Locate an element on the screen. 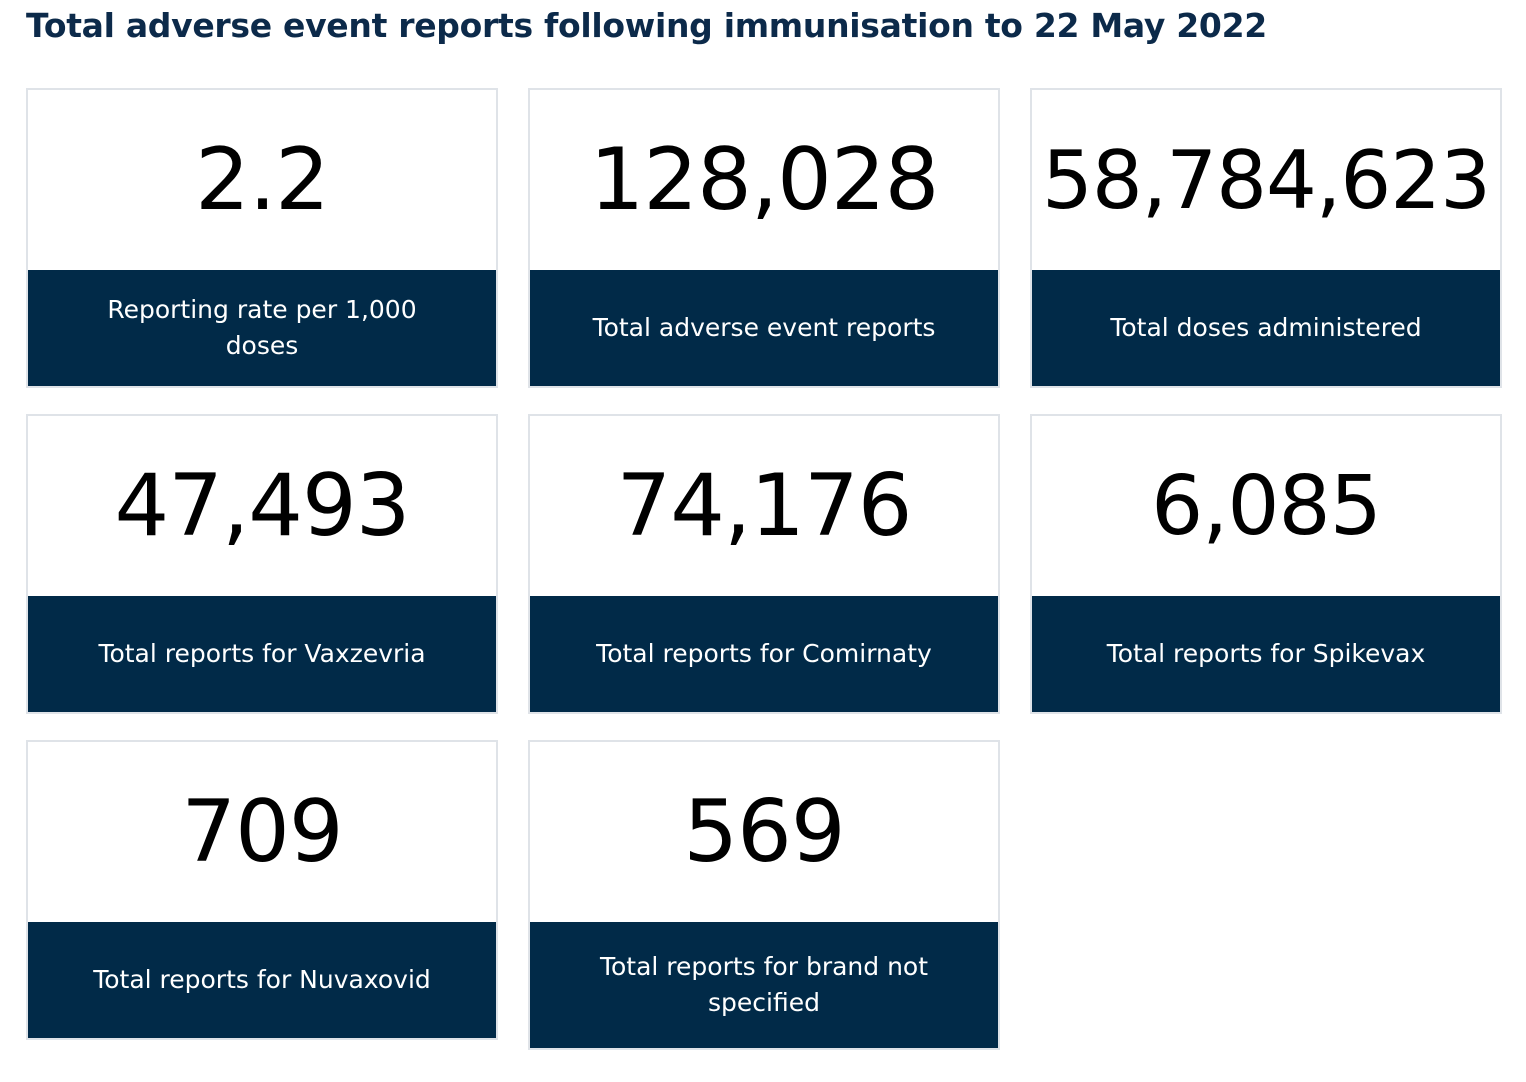 The width and height of the screenshot is (1526, 1082). stat-value: 2.2 is located at coordinates (262, 180).